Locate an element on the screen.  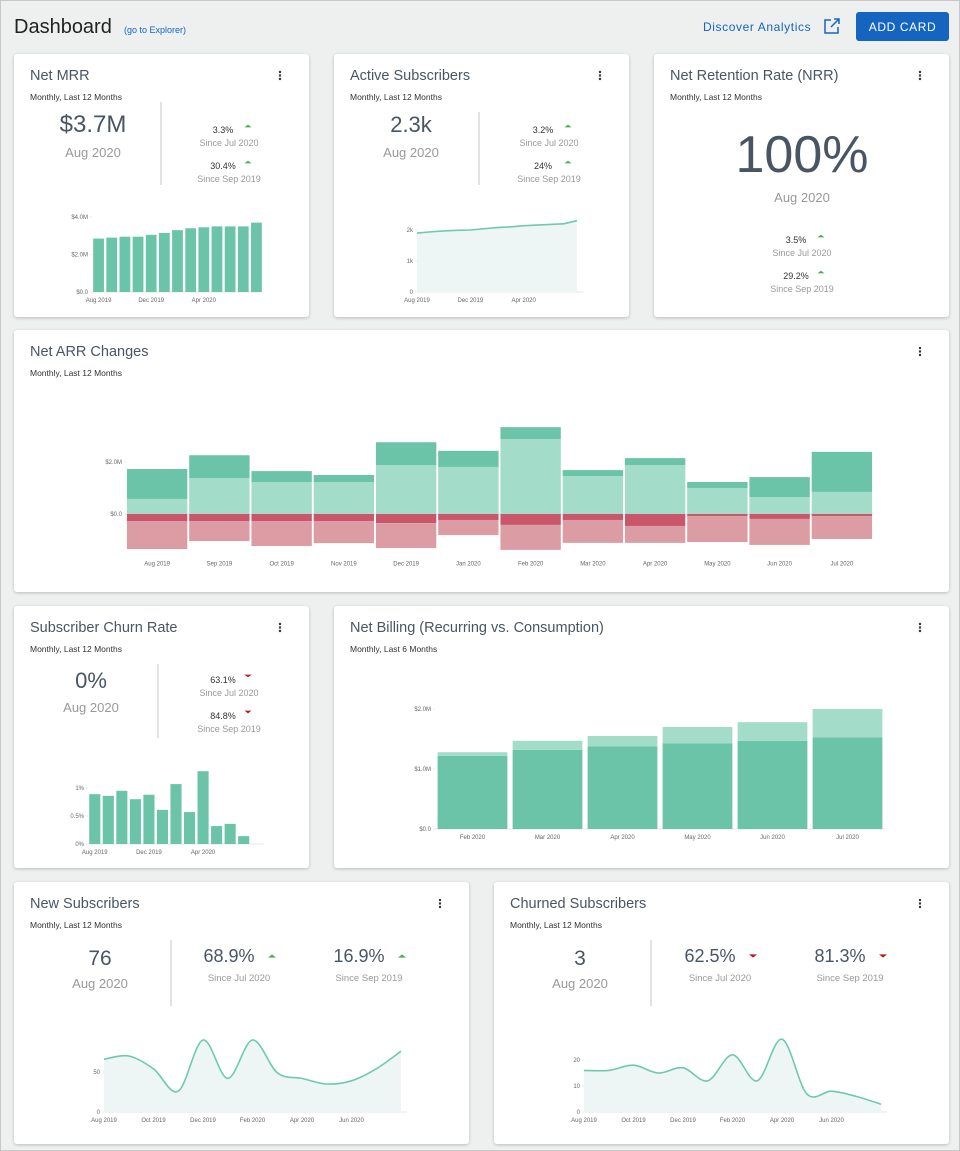
x-tick-label: Nov 2019 is located at coordinates (344, 565).